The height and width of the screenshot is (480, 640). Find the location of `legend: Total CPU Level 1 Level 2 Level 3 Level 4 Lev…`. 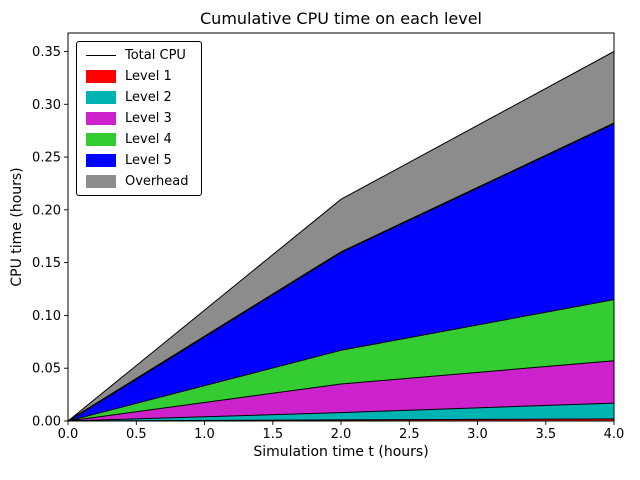

legend: Total CPU Level 1 Level 2 Level 3 Level 4 Lev… is located at coordinates (139, 118).